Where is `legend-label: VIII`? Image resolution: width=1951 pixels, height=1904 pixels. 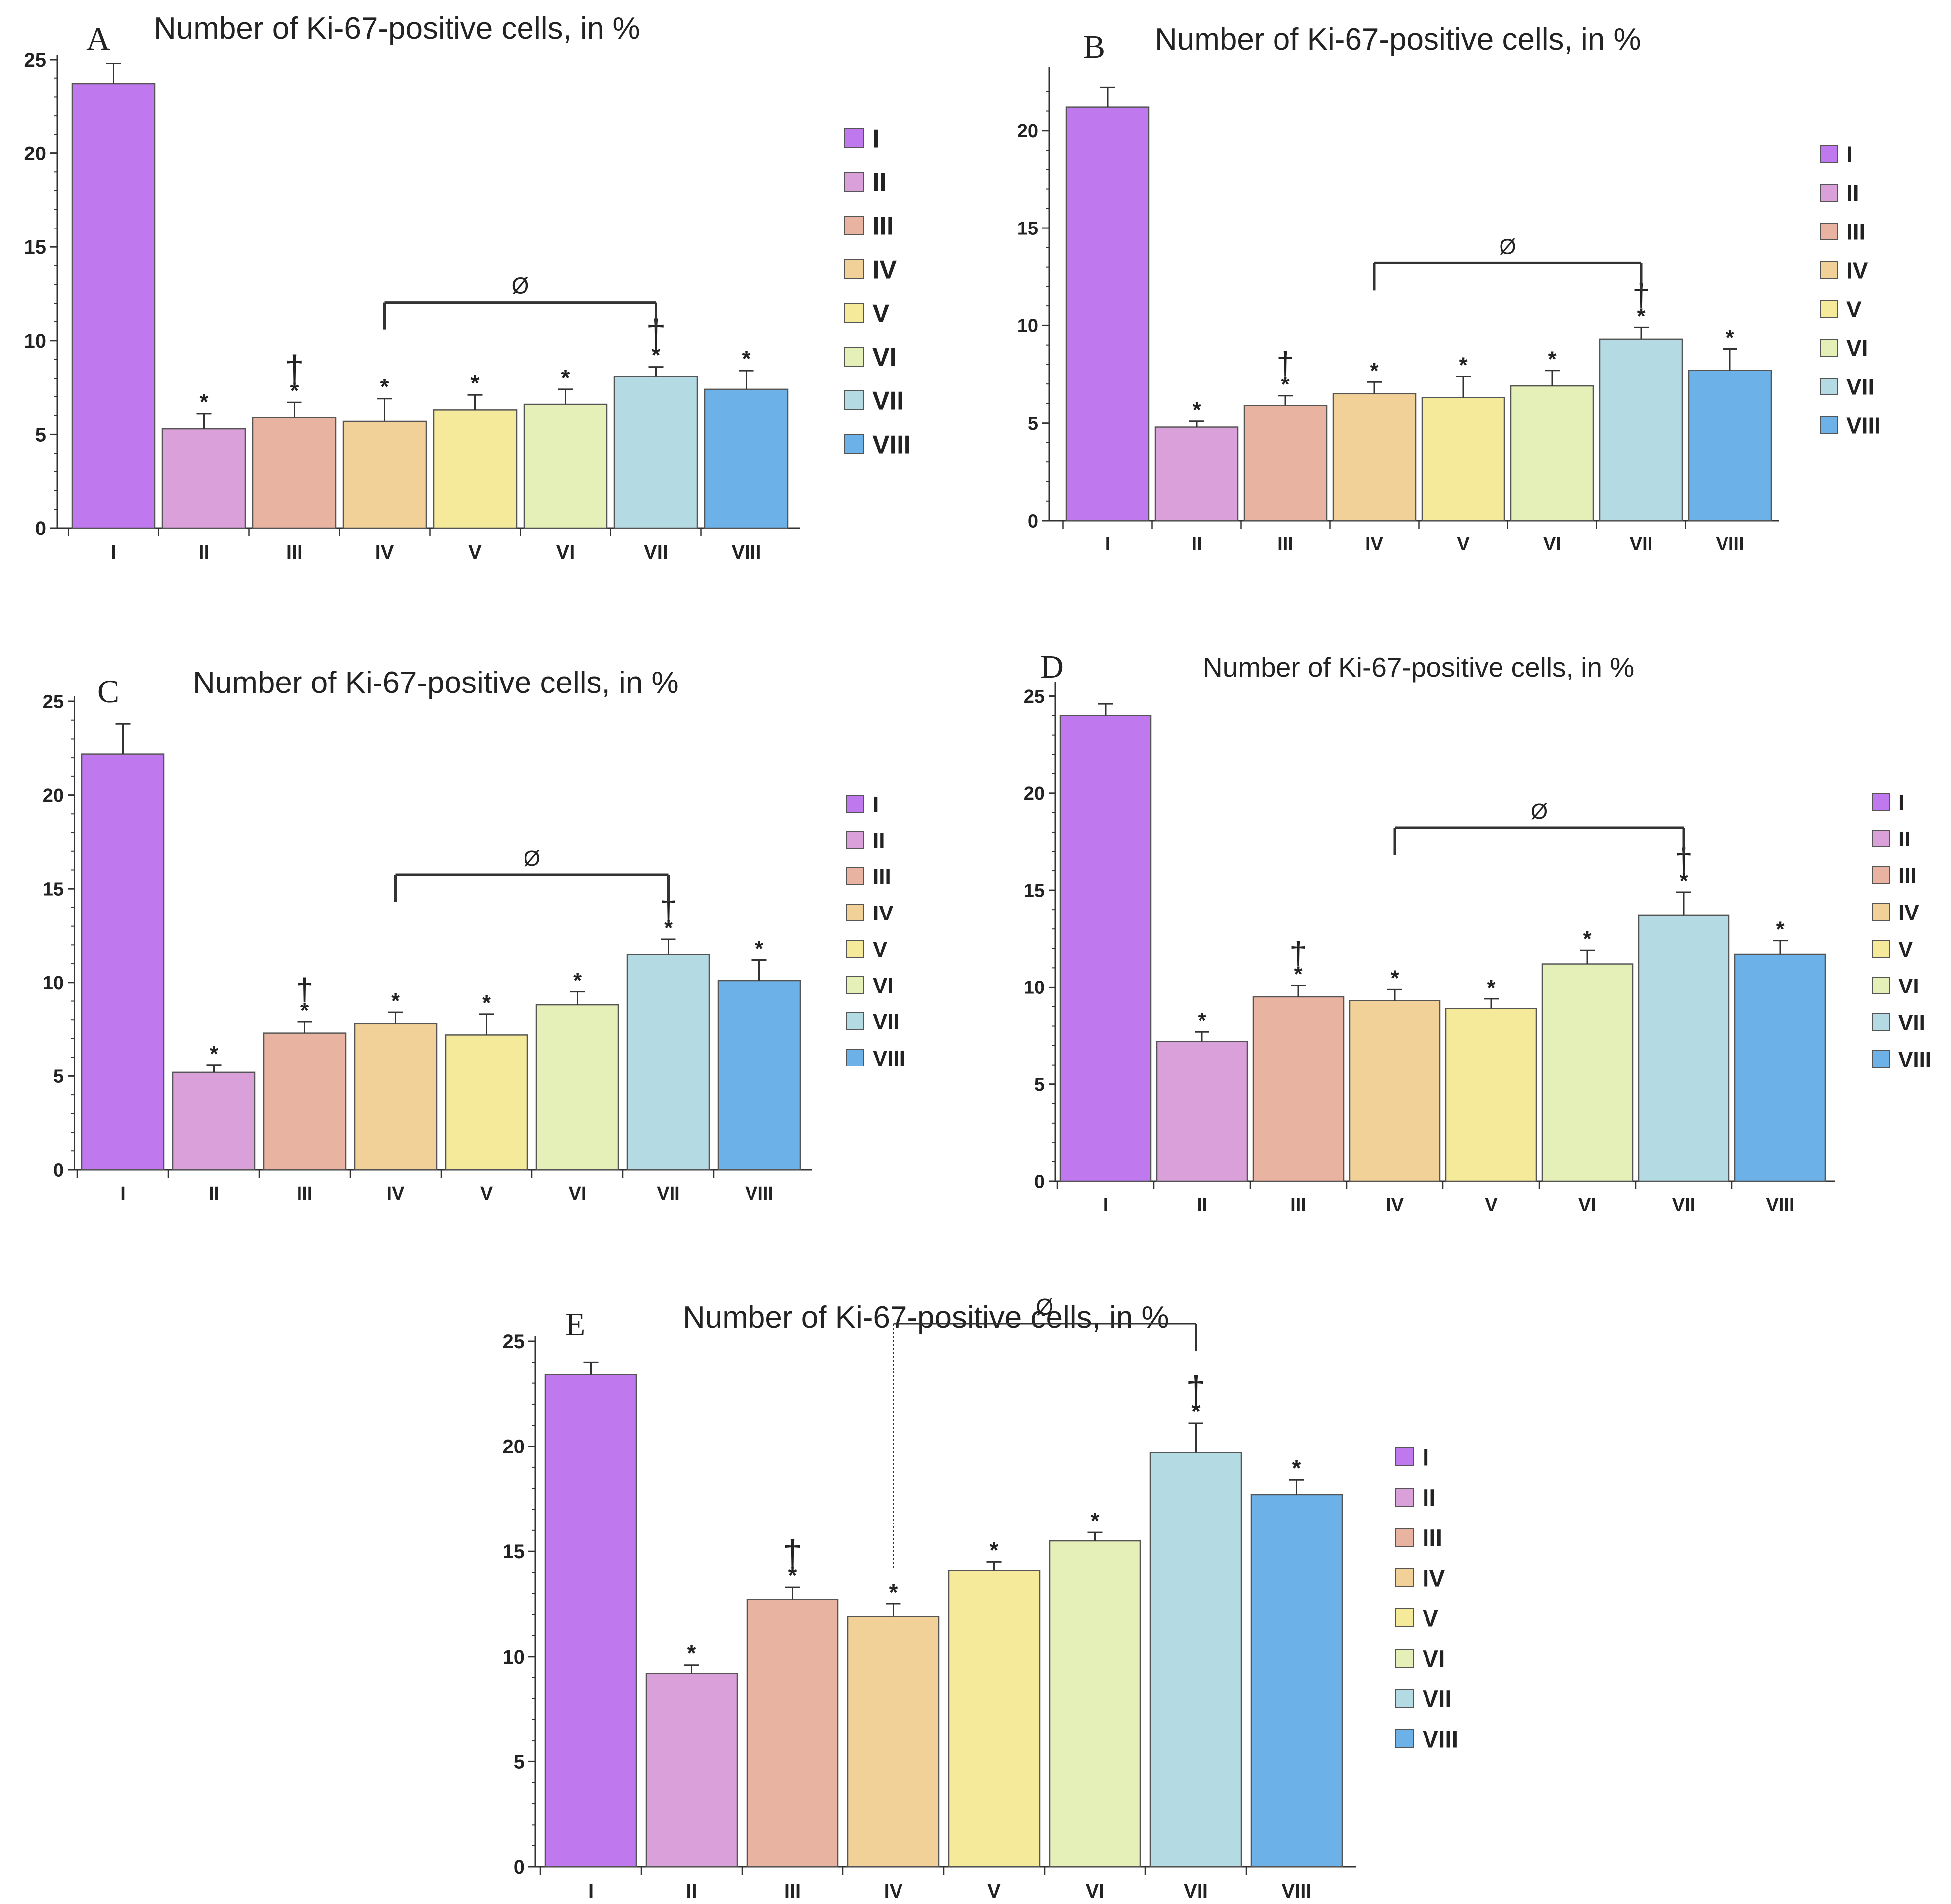 legend-label: VIII is located at coordinates (892, 445).